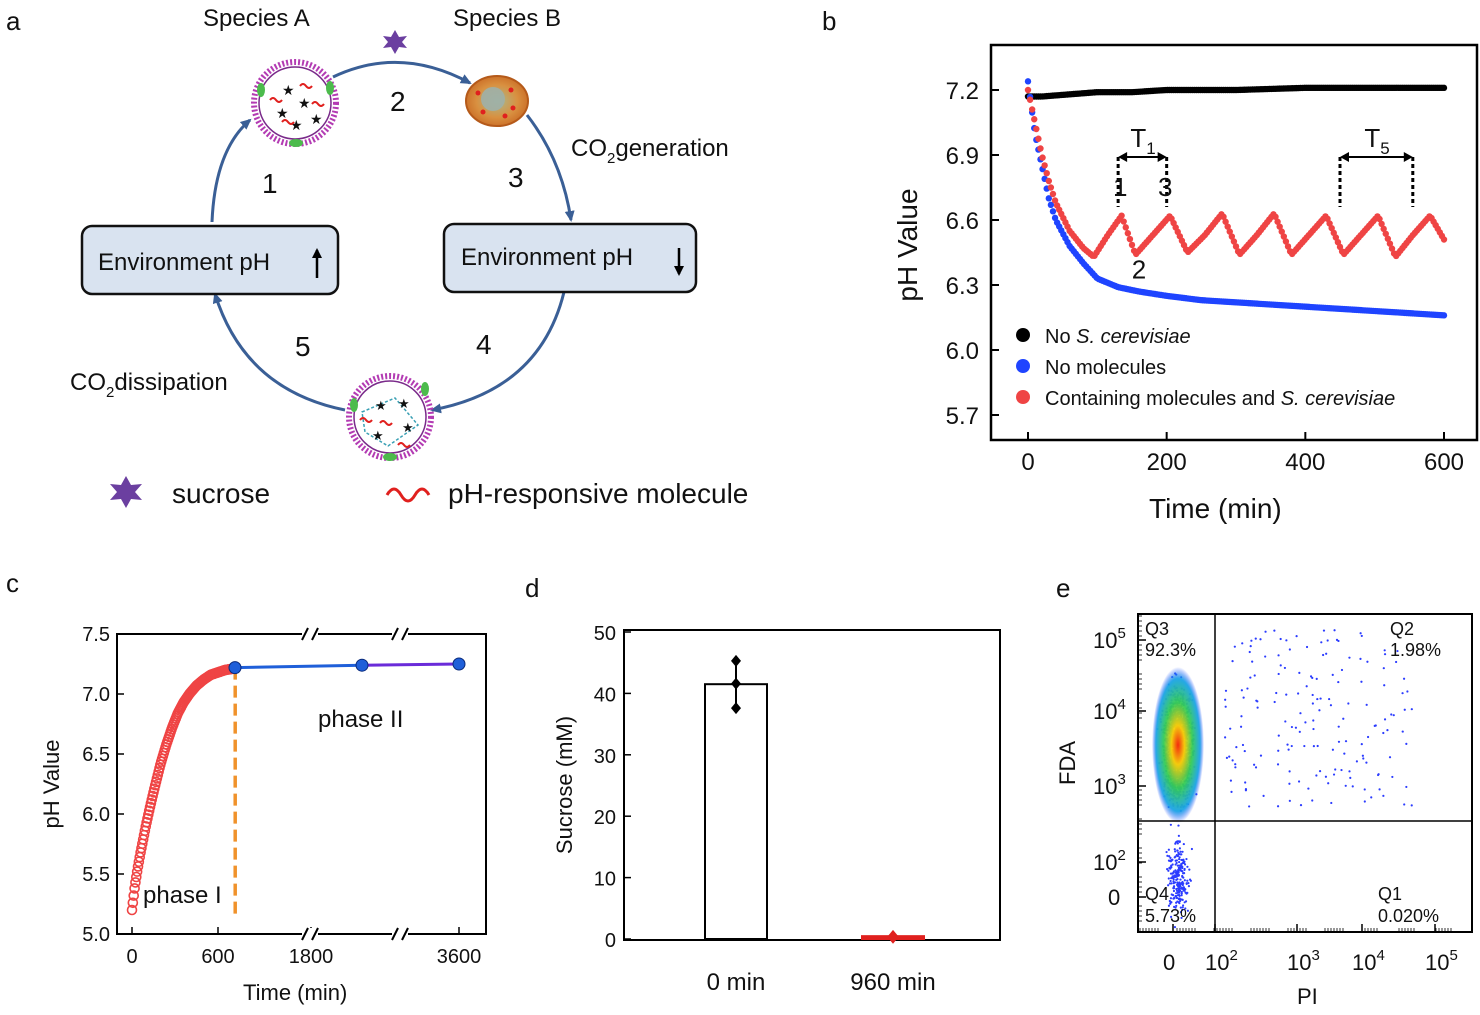 This screenshot has height=1015, width=1480. What do you see at coordinates (360, 719) in the screenshot?
I see `phase-2-label: phase II` at bounding box center [360, 719].